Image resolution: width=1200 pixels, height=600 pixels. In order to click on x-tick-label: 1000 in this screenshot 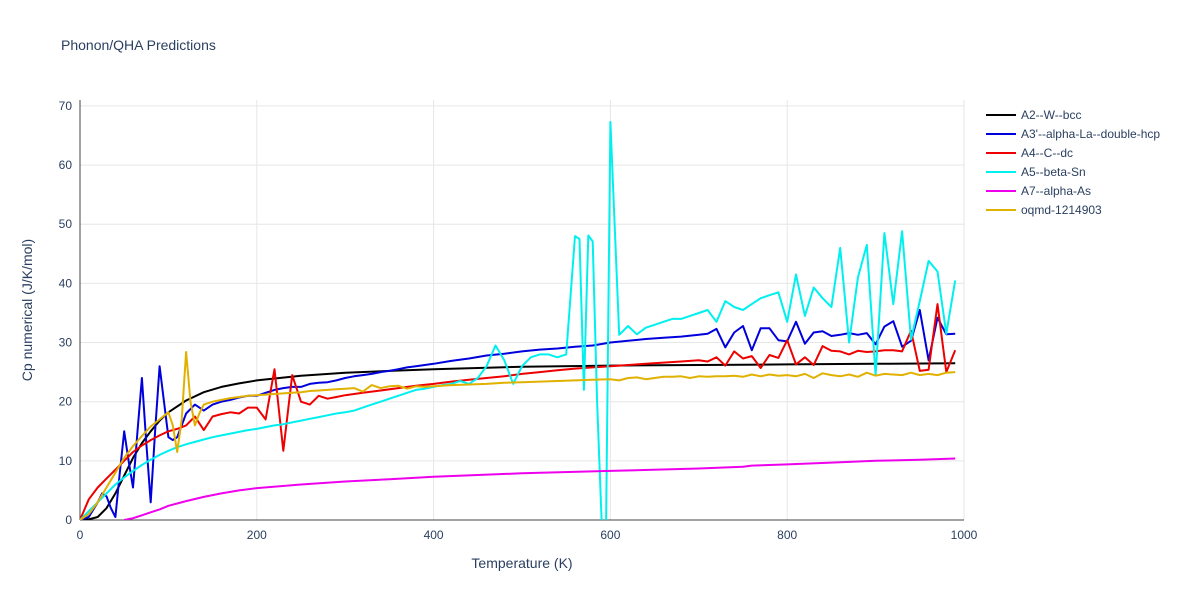, I will do `click(964, 535)`.